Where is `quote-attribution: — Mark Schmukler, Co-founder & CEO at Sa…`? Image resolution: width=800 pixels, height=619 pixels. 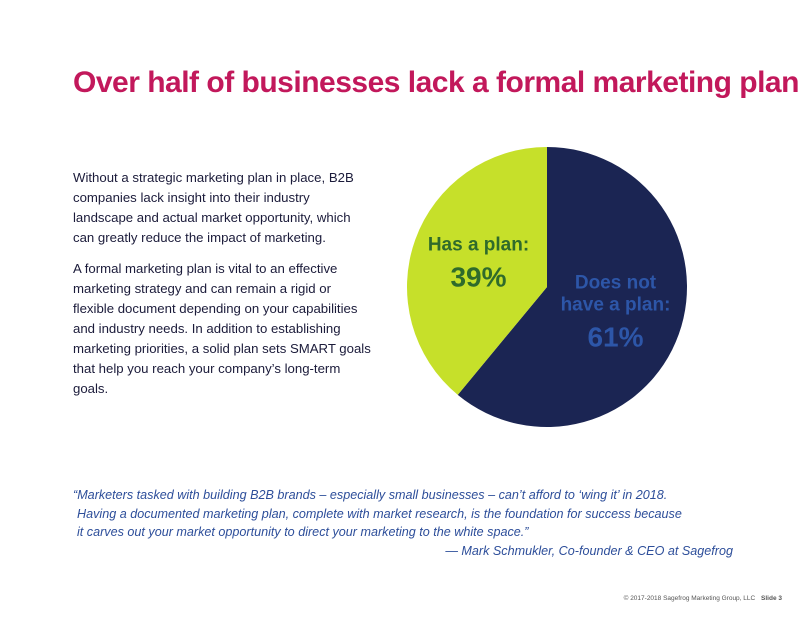 quote-attribution: — Mark Schmukler, Co-founder & CEO at Sa… is located at coordinates (589, 550).